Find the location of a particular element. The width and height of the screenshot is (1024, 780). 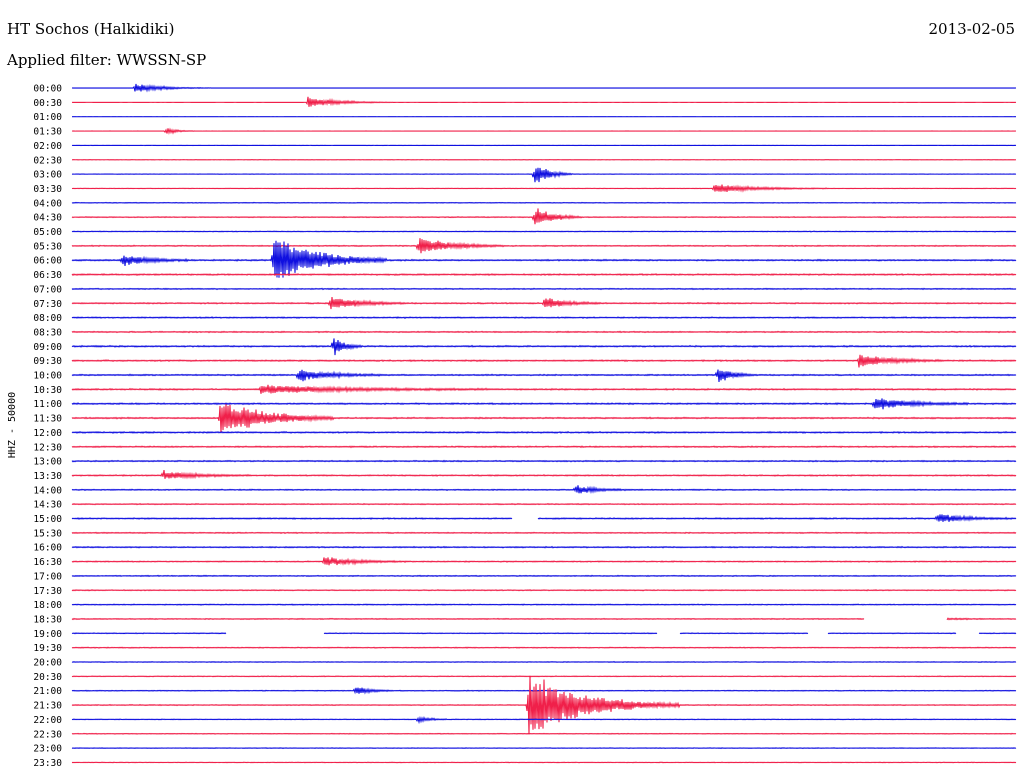

tick-label: 01:00 is located at coordinates (47, 117).